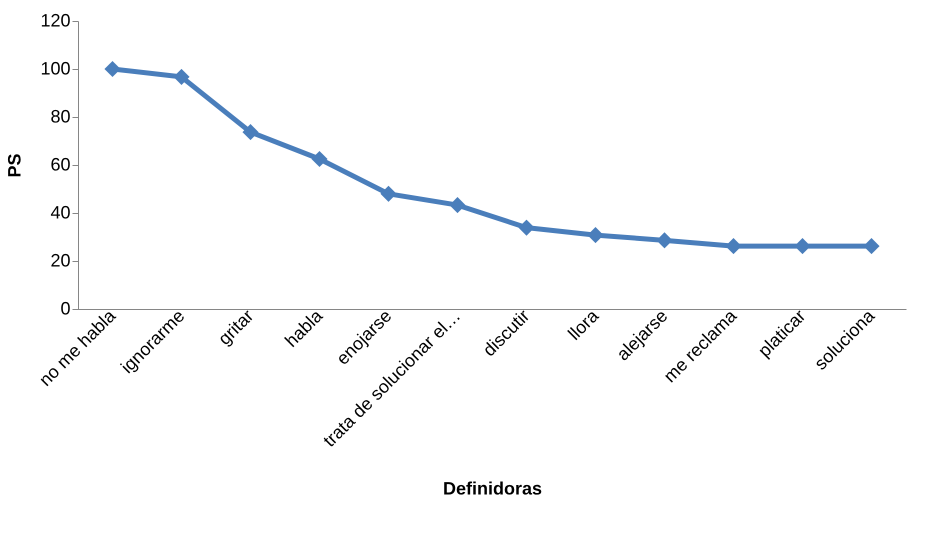  Describe the element at coordinates (60, 164) in the screenshot. I see `y-tick-label: 60` at that location.